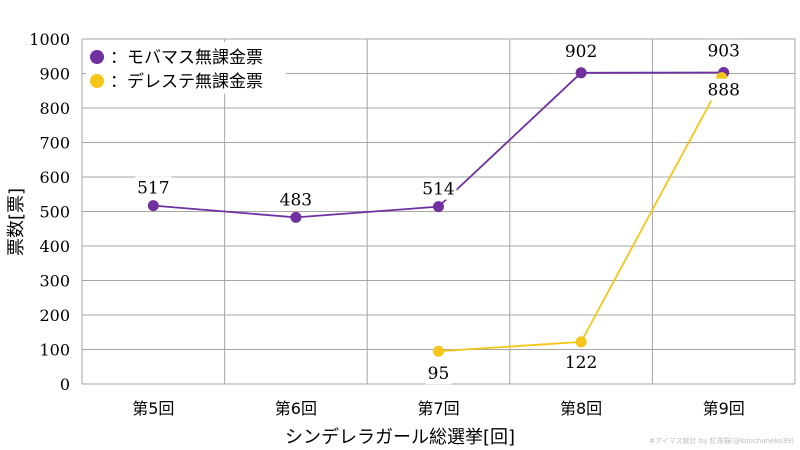 The image size is (800, 450). Describe the element at coordinates (54, 246) in the screenshot. I see `y-tick-label: 400` at that location.